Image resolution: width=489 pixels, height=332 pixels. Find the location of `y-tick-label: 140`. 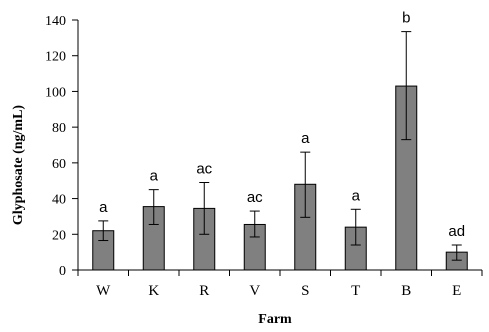

y-tick-label: 140 is located at coordinates (55, 21).